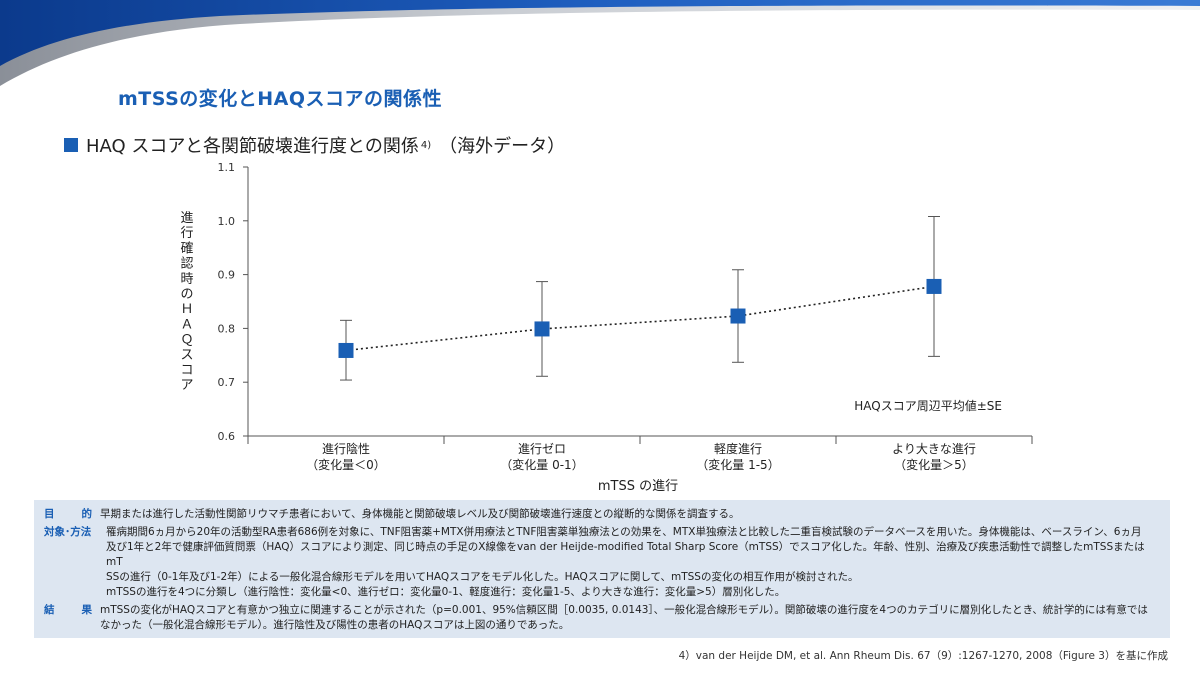 This screenshot has height=676, width=1200. Describe the element at coordinates (738, 448) in the screenshot. I see `x-tick-label: 軽度進行` at that location.